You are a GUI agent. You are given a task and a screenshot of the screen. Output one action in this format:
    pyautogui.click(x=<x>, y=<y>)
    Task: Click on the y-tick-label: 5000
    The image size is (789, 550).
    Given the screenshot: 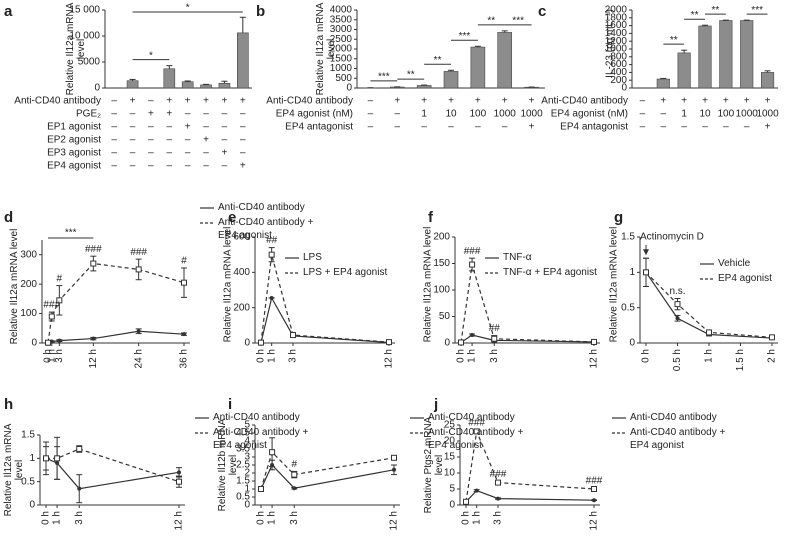 What is the action you would take?
    pyautogui.click(x=89, y=62)
    